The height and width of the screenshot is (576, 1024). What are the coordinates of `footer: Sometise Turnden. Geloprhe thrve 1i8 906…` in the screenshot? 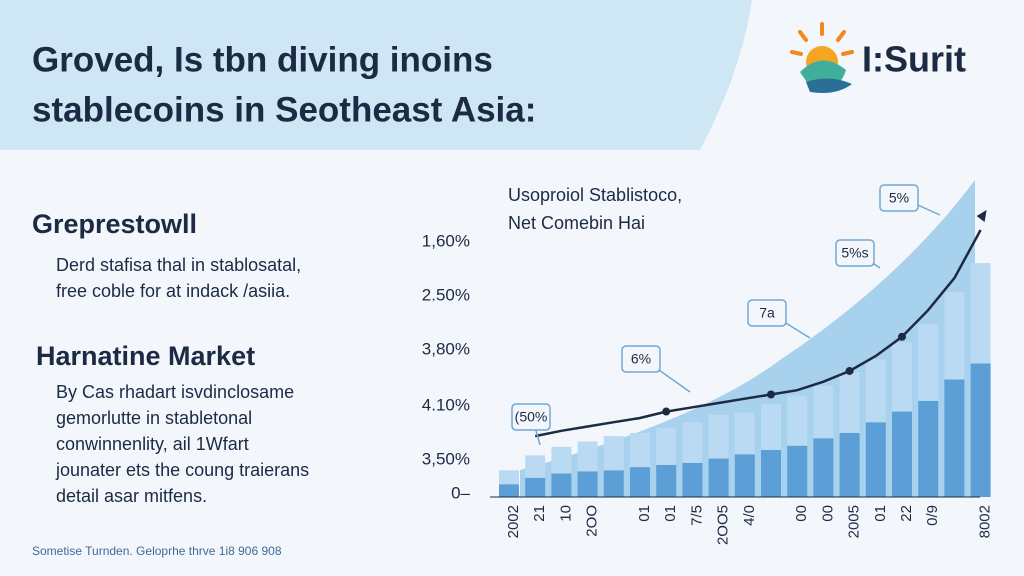 It's located at (157, 551).